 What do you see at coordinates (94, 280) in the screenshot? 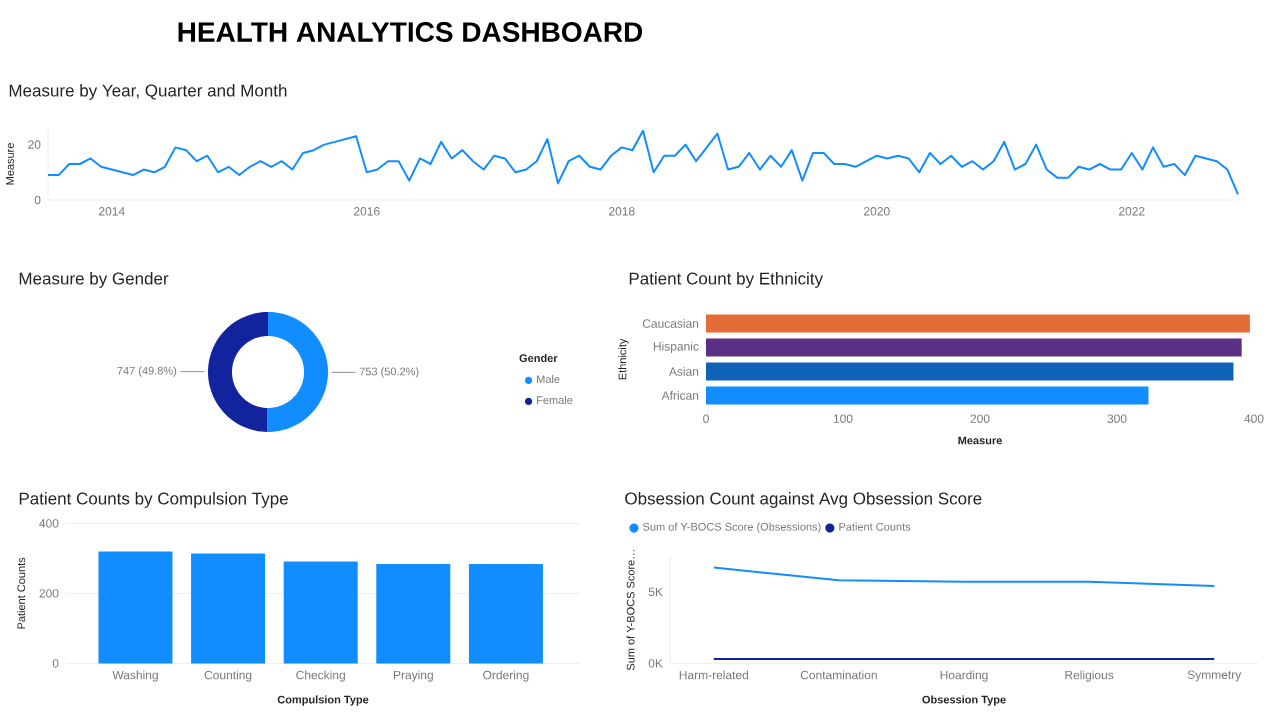
I see `chart-title: Measure by Gender` at bounding box center [94, 280].